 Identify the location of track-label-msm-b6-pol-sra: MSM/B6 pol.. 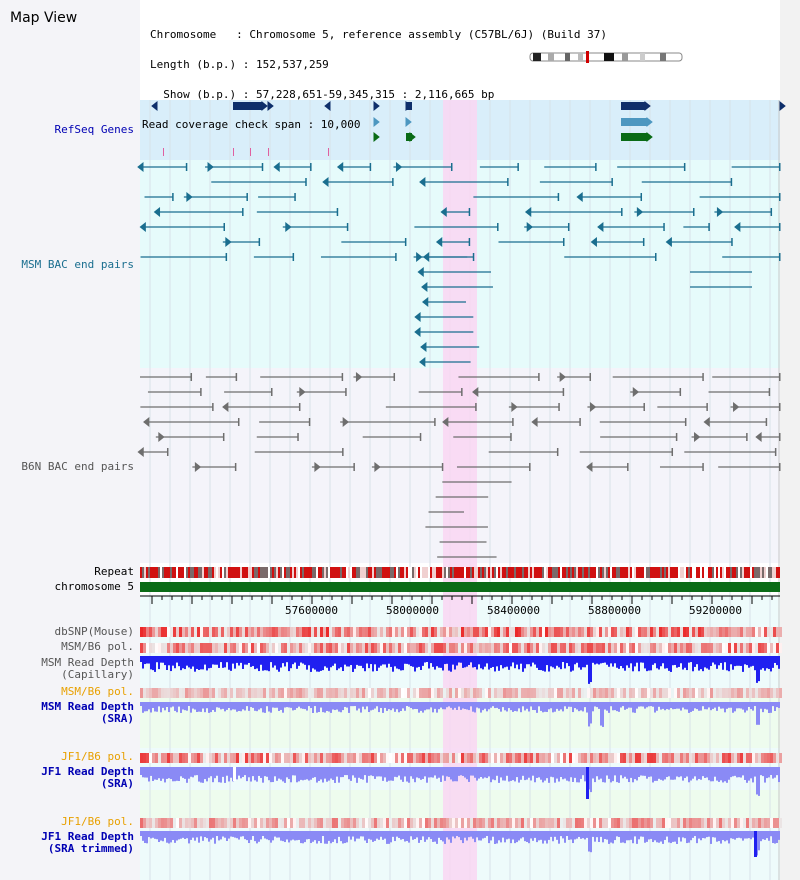
(97, 691).